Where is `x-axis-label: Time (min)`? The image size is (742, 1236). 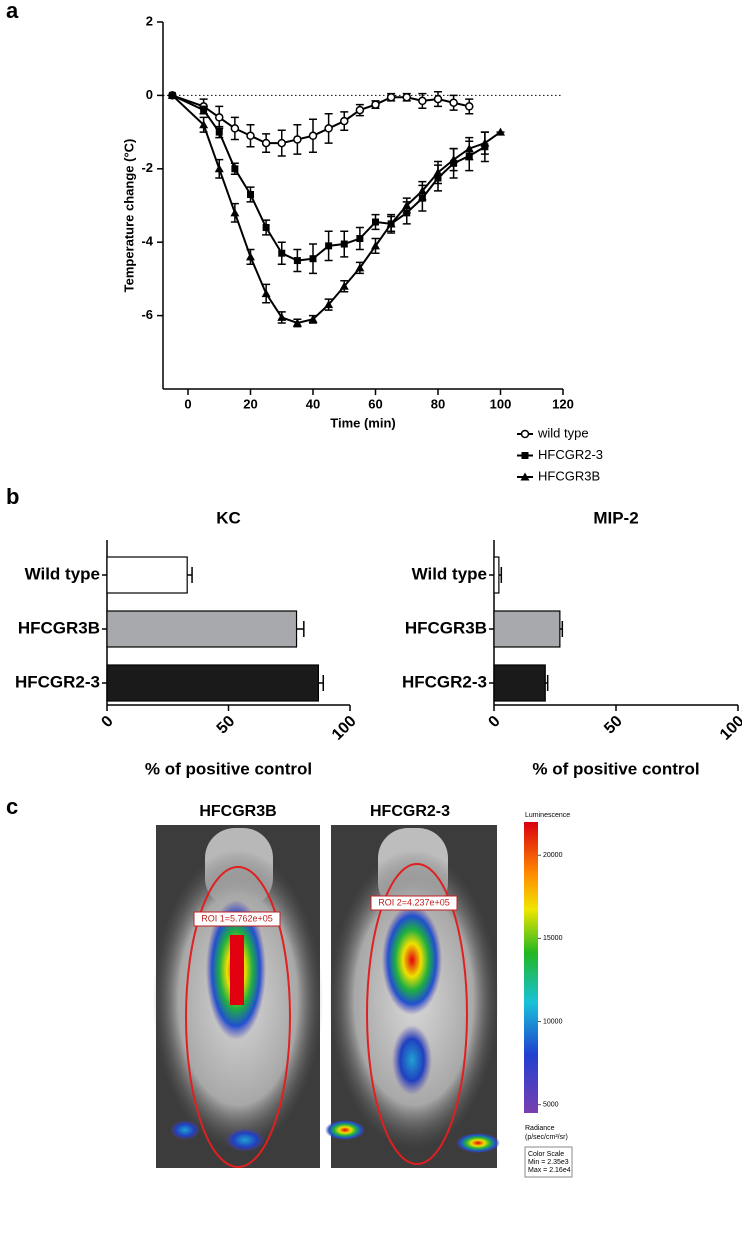
x-axis-label: Time (min) is located at coordinates (363, 422).